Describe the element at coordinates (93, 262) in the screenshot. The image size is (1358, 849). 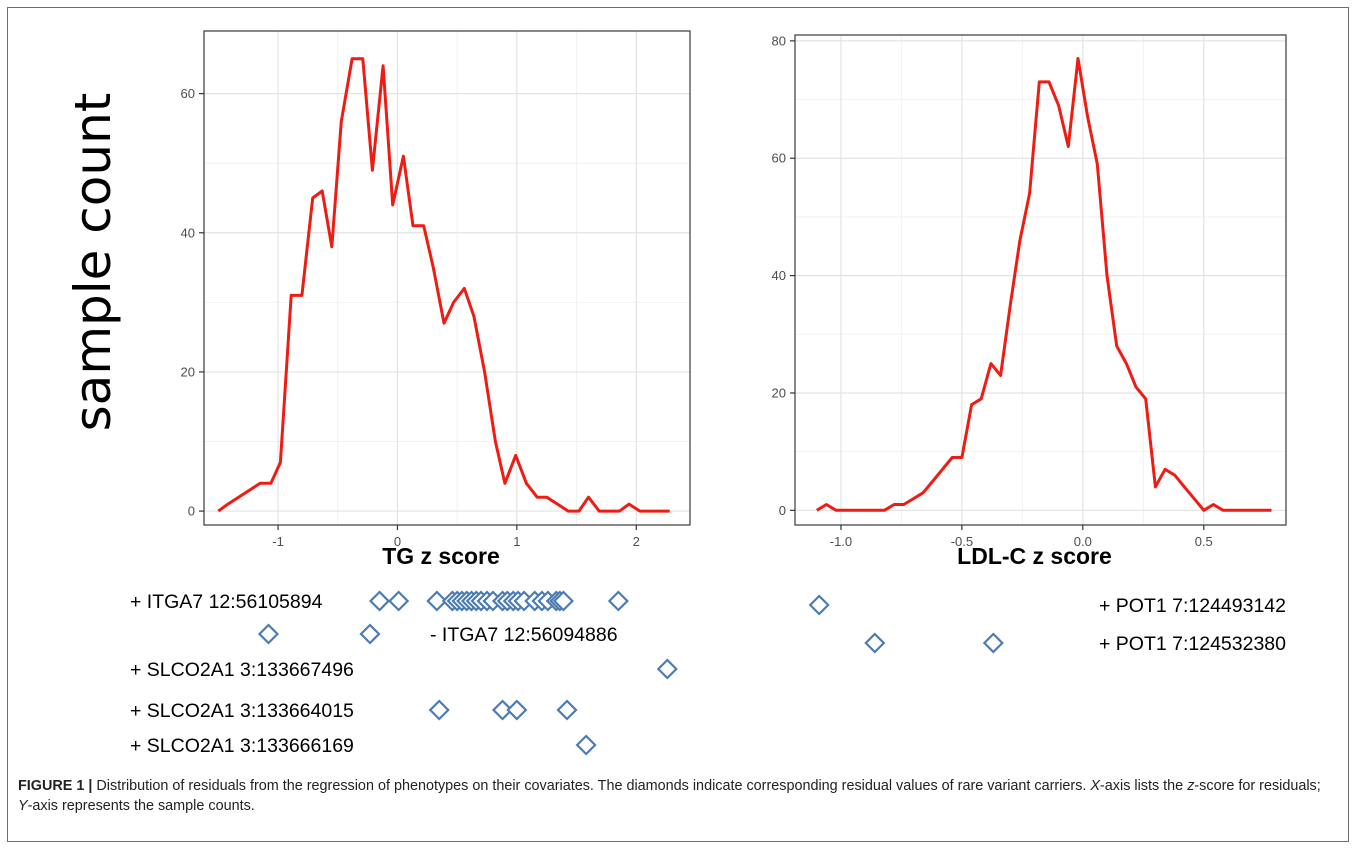
I see `y-axis-title: sample count` at that location.